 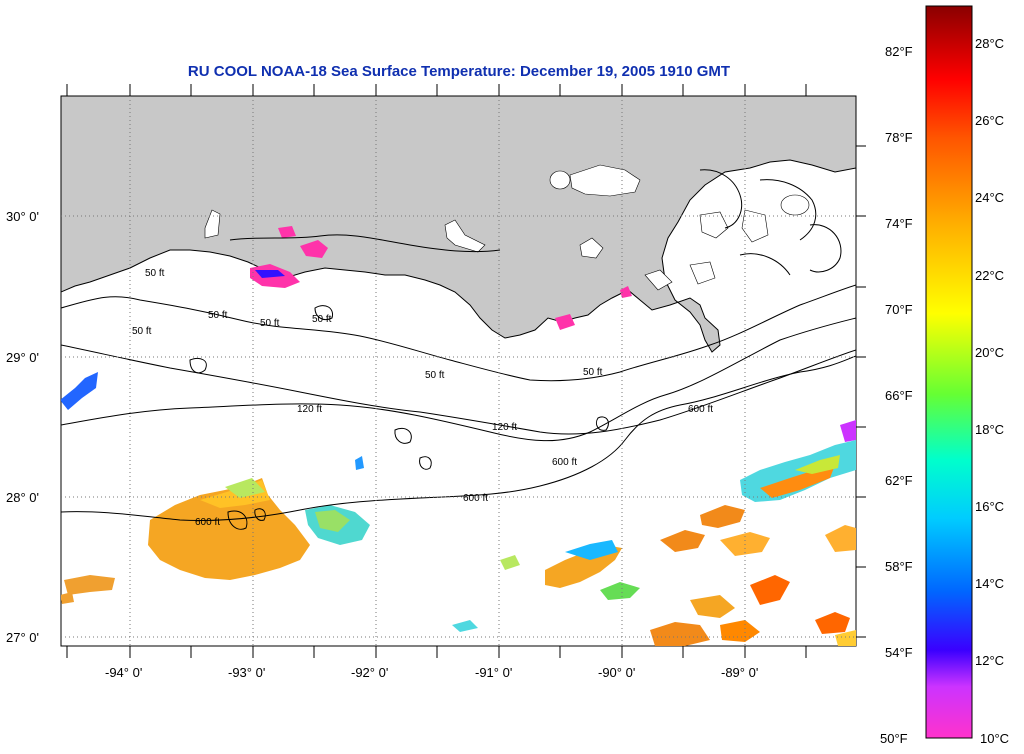 I want to click on lon-label: -89° 0', so click(x=739, y=672).